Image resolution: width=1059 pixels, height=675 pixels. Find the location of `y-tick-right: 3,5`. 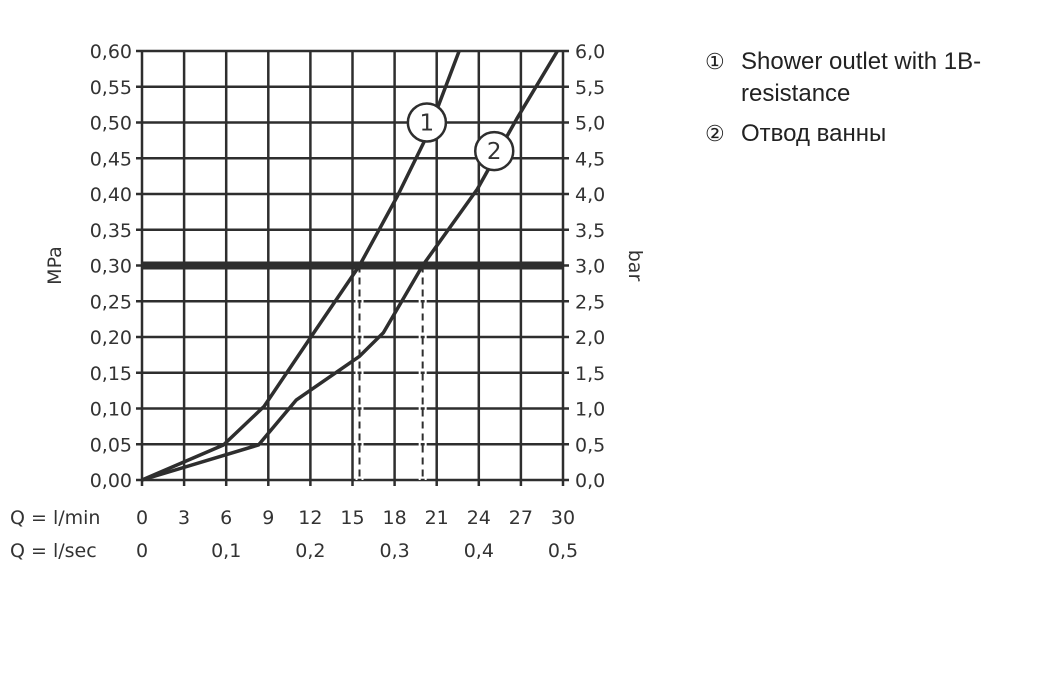

y-tick-right: 3,5 is located at coordinates (590, 231).